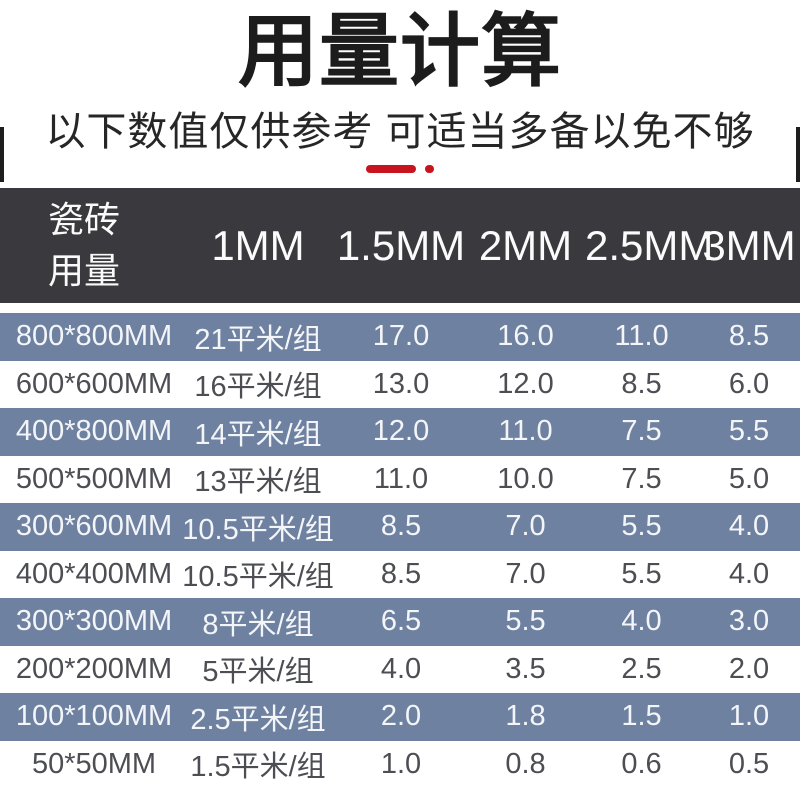 The width and height of the screenshot is (800, 800). I want to click on tile-size-cell: 400*400MM, so click(94, 573).